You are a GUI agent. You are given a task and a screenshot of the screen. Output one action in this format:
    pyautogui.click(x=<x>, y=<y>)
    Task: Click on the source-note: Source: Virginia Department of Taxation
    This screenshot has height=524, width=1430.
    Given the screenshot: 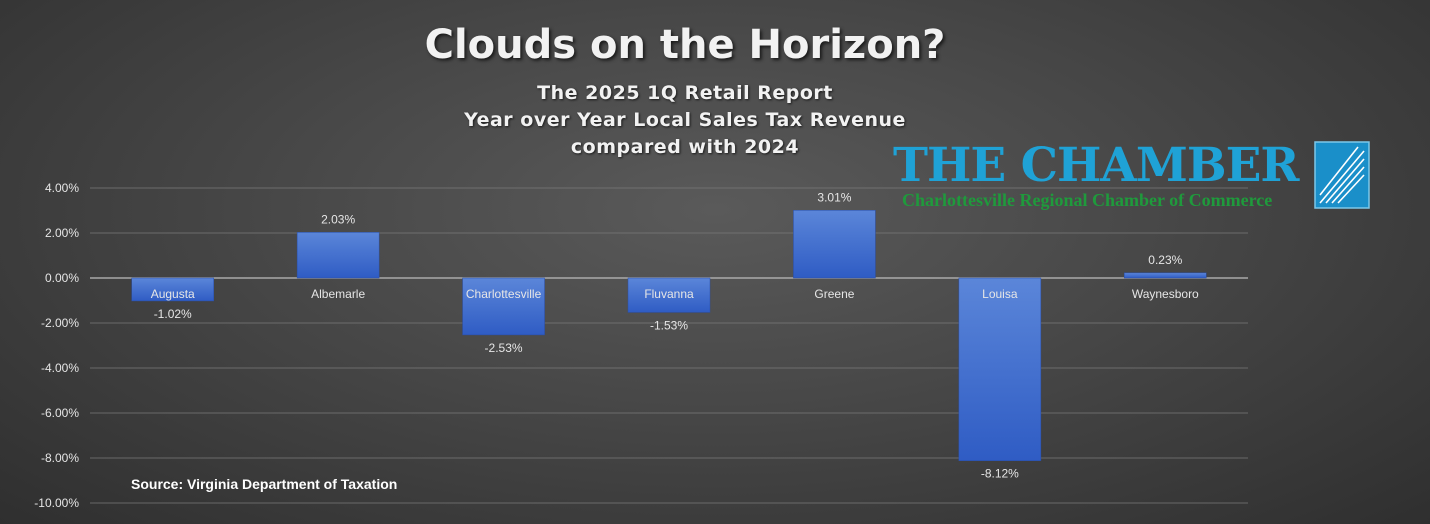 What is the action you would take?
    pyautogui.click(x=264, y=484)
    